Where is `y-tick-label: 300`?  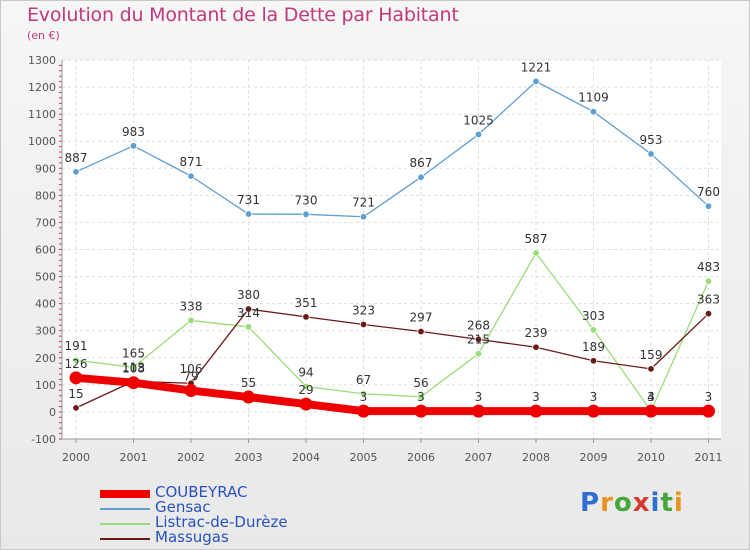 y-tick-label: 300 is located at coordinates (45, 331).